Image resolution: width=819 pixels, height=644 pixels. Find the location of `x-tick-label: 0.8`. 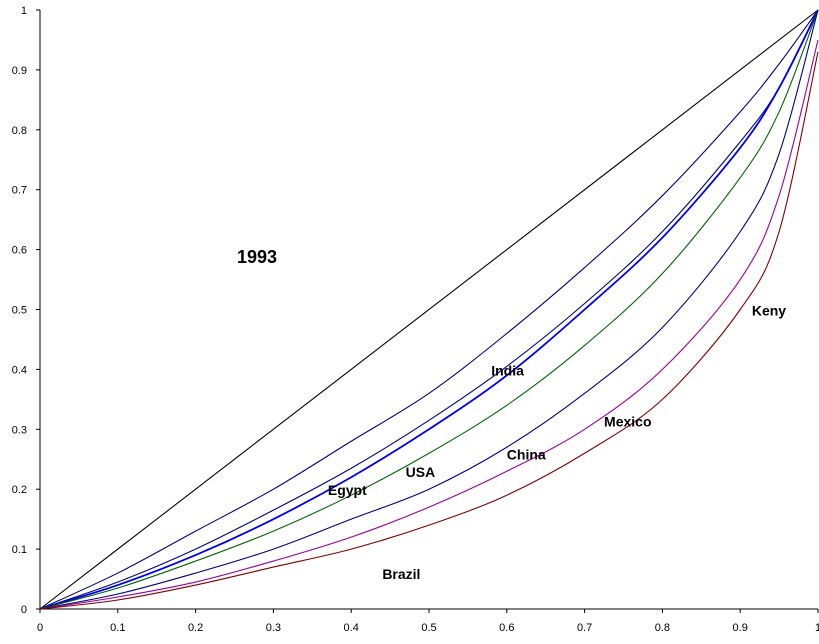

x-tick-label: 0.8 is located at coordinates (662, 628).